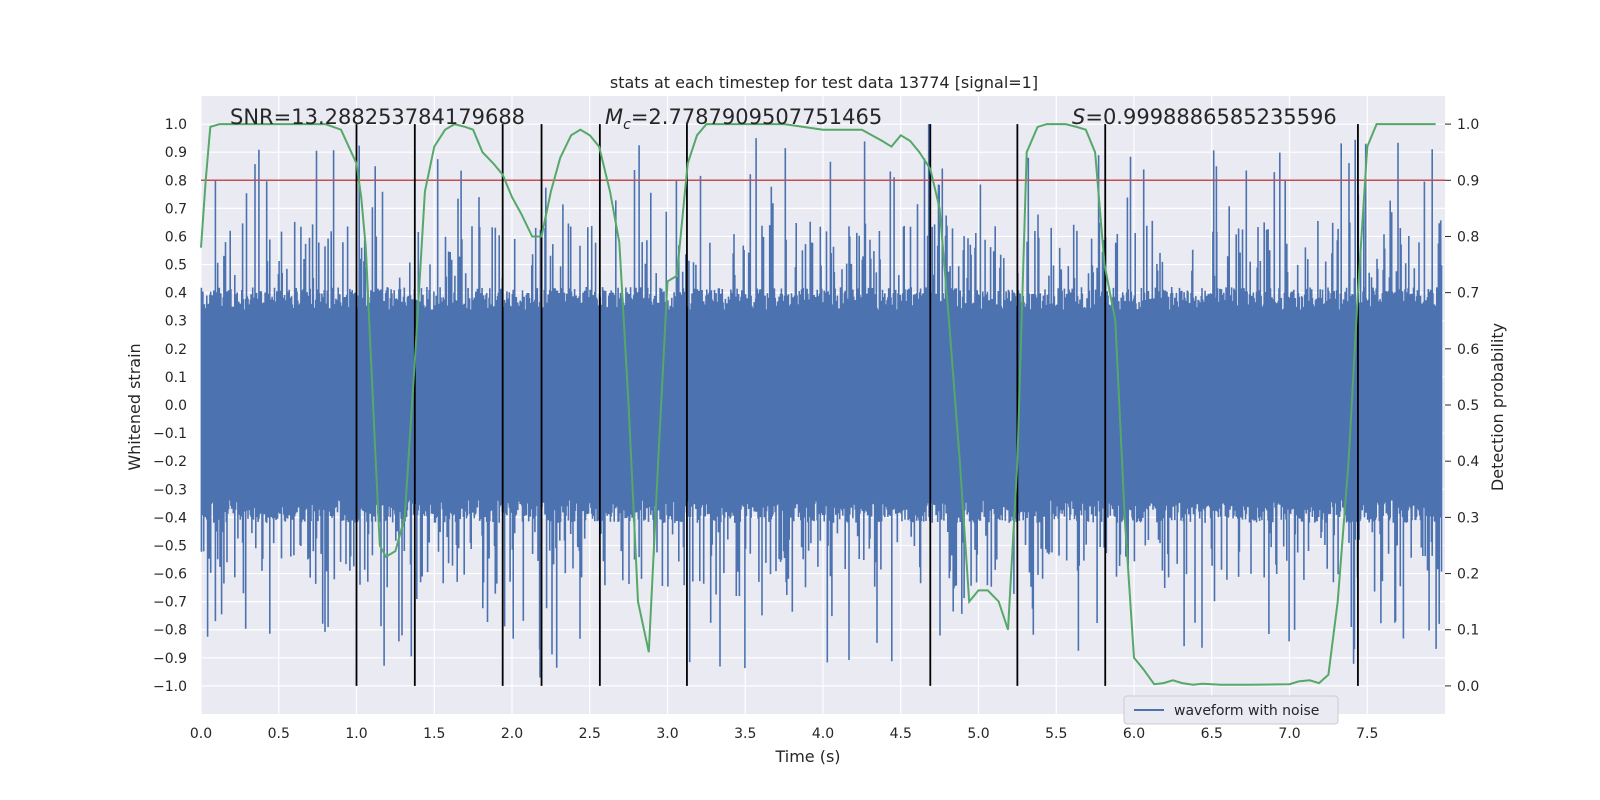 Image resolution: width=1600 pixels, height=800 pixels. I want to click on y2-tick-label: 0.0, so click(1468, 687).